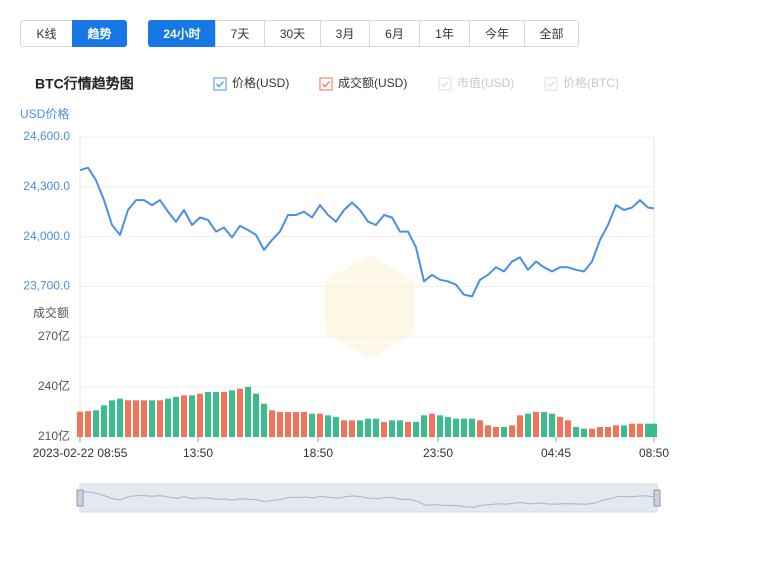  What do you see at coordinates (46, 33) in the screenshot?
I see `tab: K线` at bounding box center [46, 33].